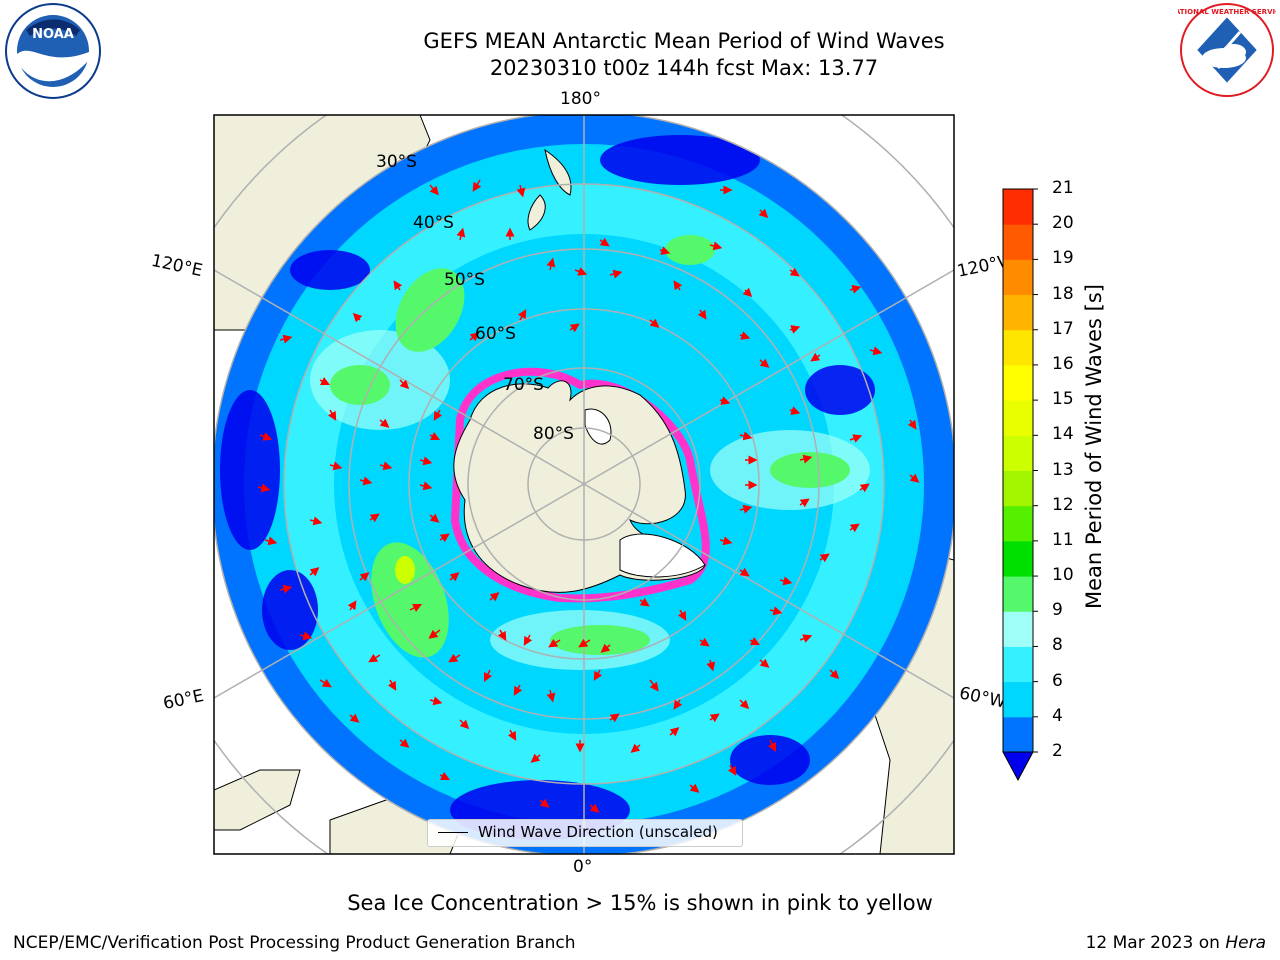 This screenshot has height=960, width=1280. Describe the element at coordinates (1057, 610) in the screenshot. I see `colorbar-tick-label: 9` at that location.